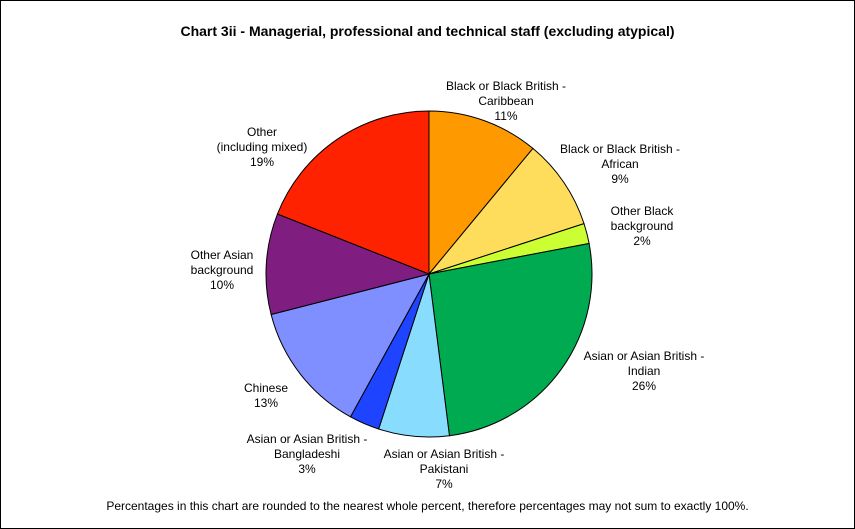  What do you see at coordinates (222, 285) in the screenshot?
I see `slice-label-line: 10%` at bounding box center [222, 285].